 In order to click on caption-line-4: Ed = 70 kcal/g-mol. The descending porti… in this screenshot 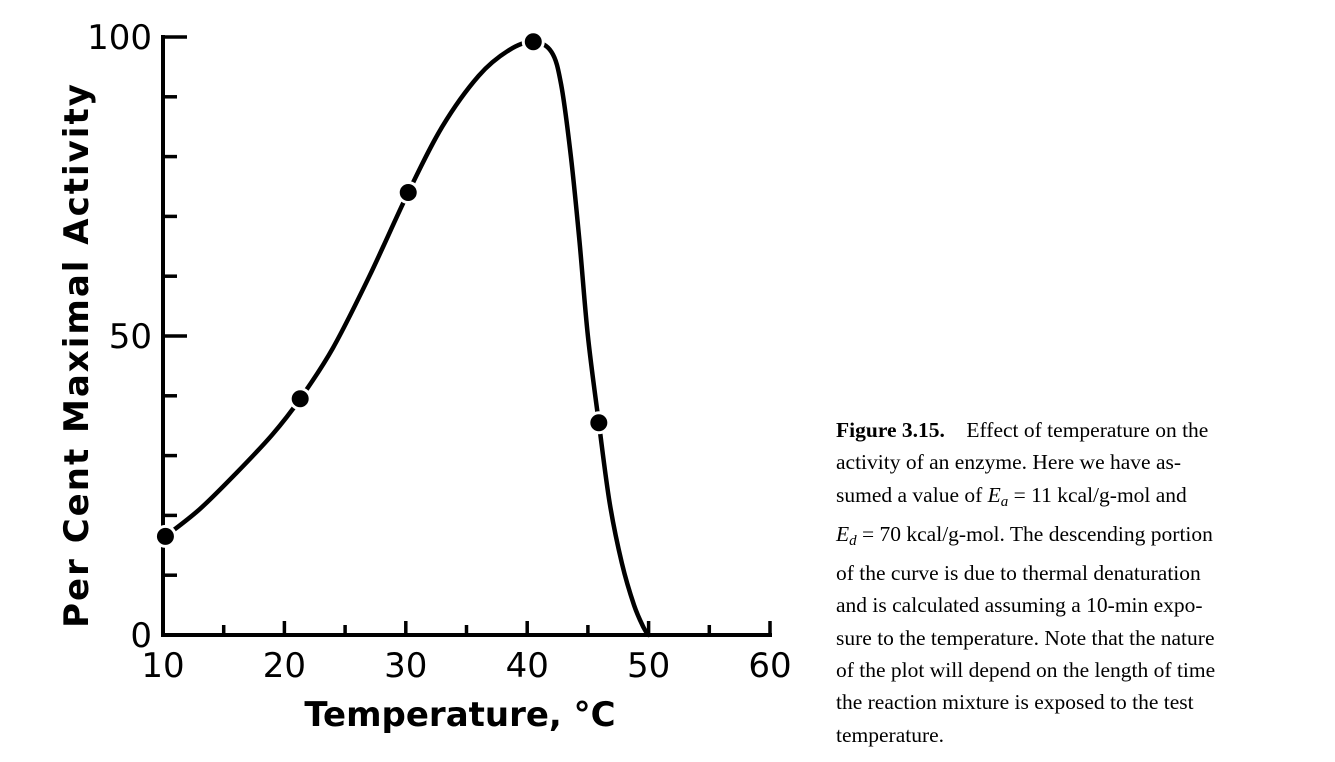, I will do `click(1071, 537)`.